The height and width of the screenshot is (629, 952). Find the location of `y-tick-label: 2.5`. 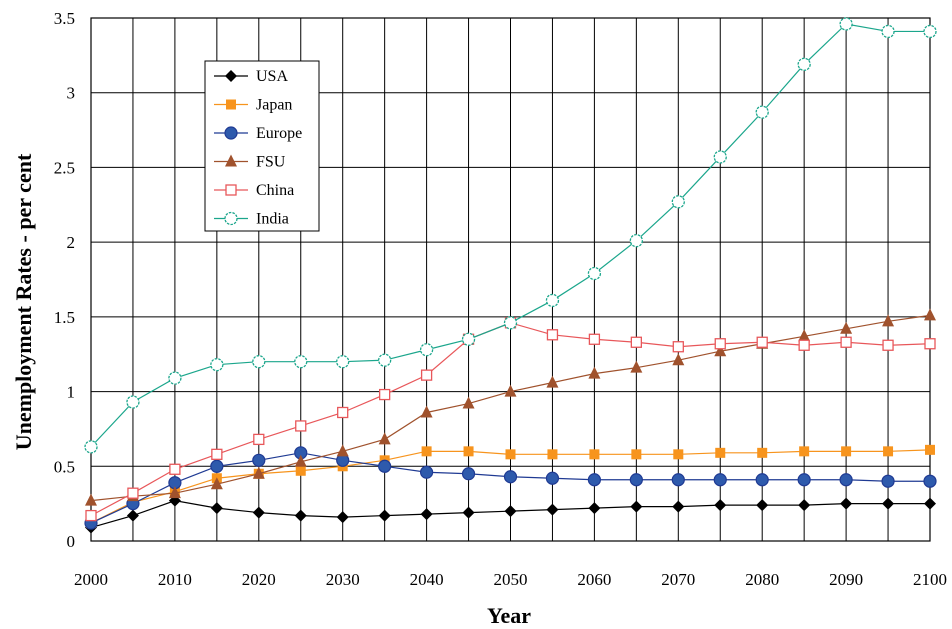

y-tick-label: 2.5 is located at coordinates (64, 167).